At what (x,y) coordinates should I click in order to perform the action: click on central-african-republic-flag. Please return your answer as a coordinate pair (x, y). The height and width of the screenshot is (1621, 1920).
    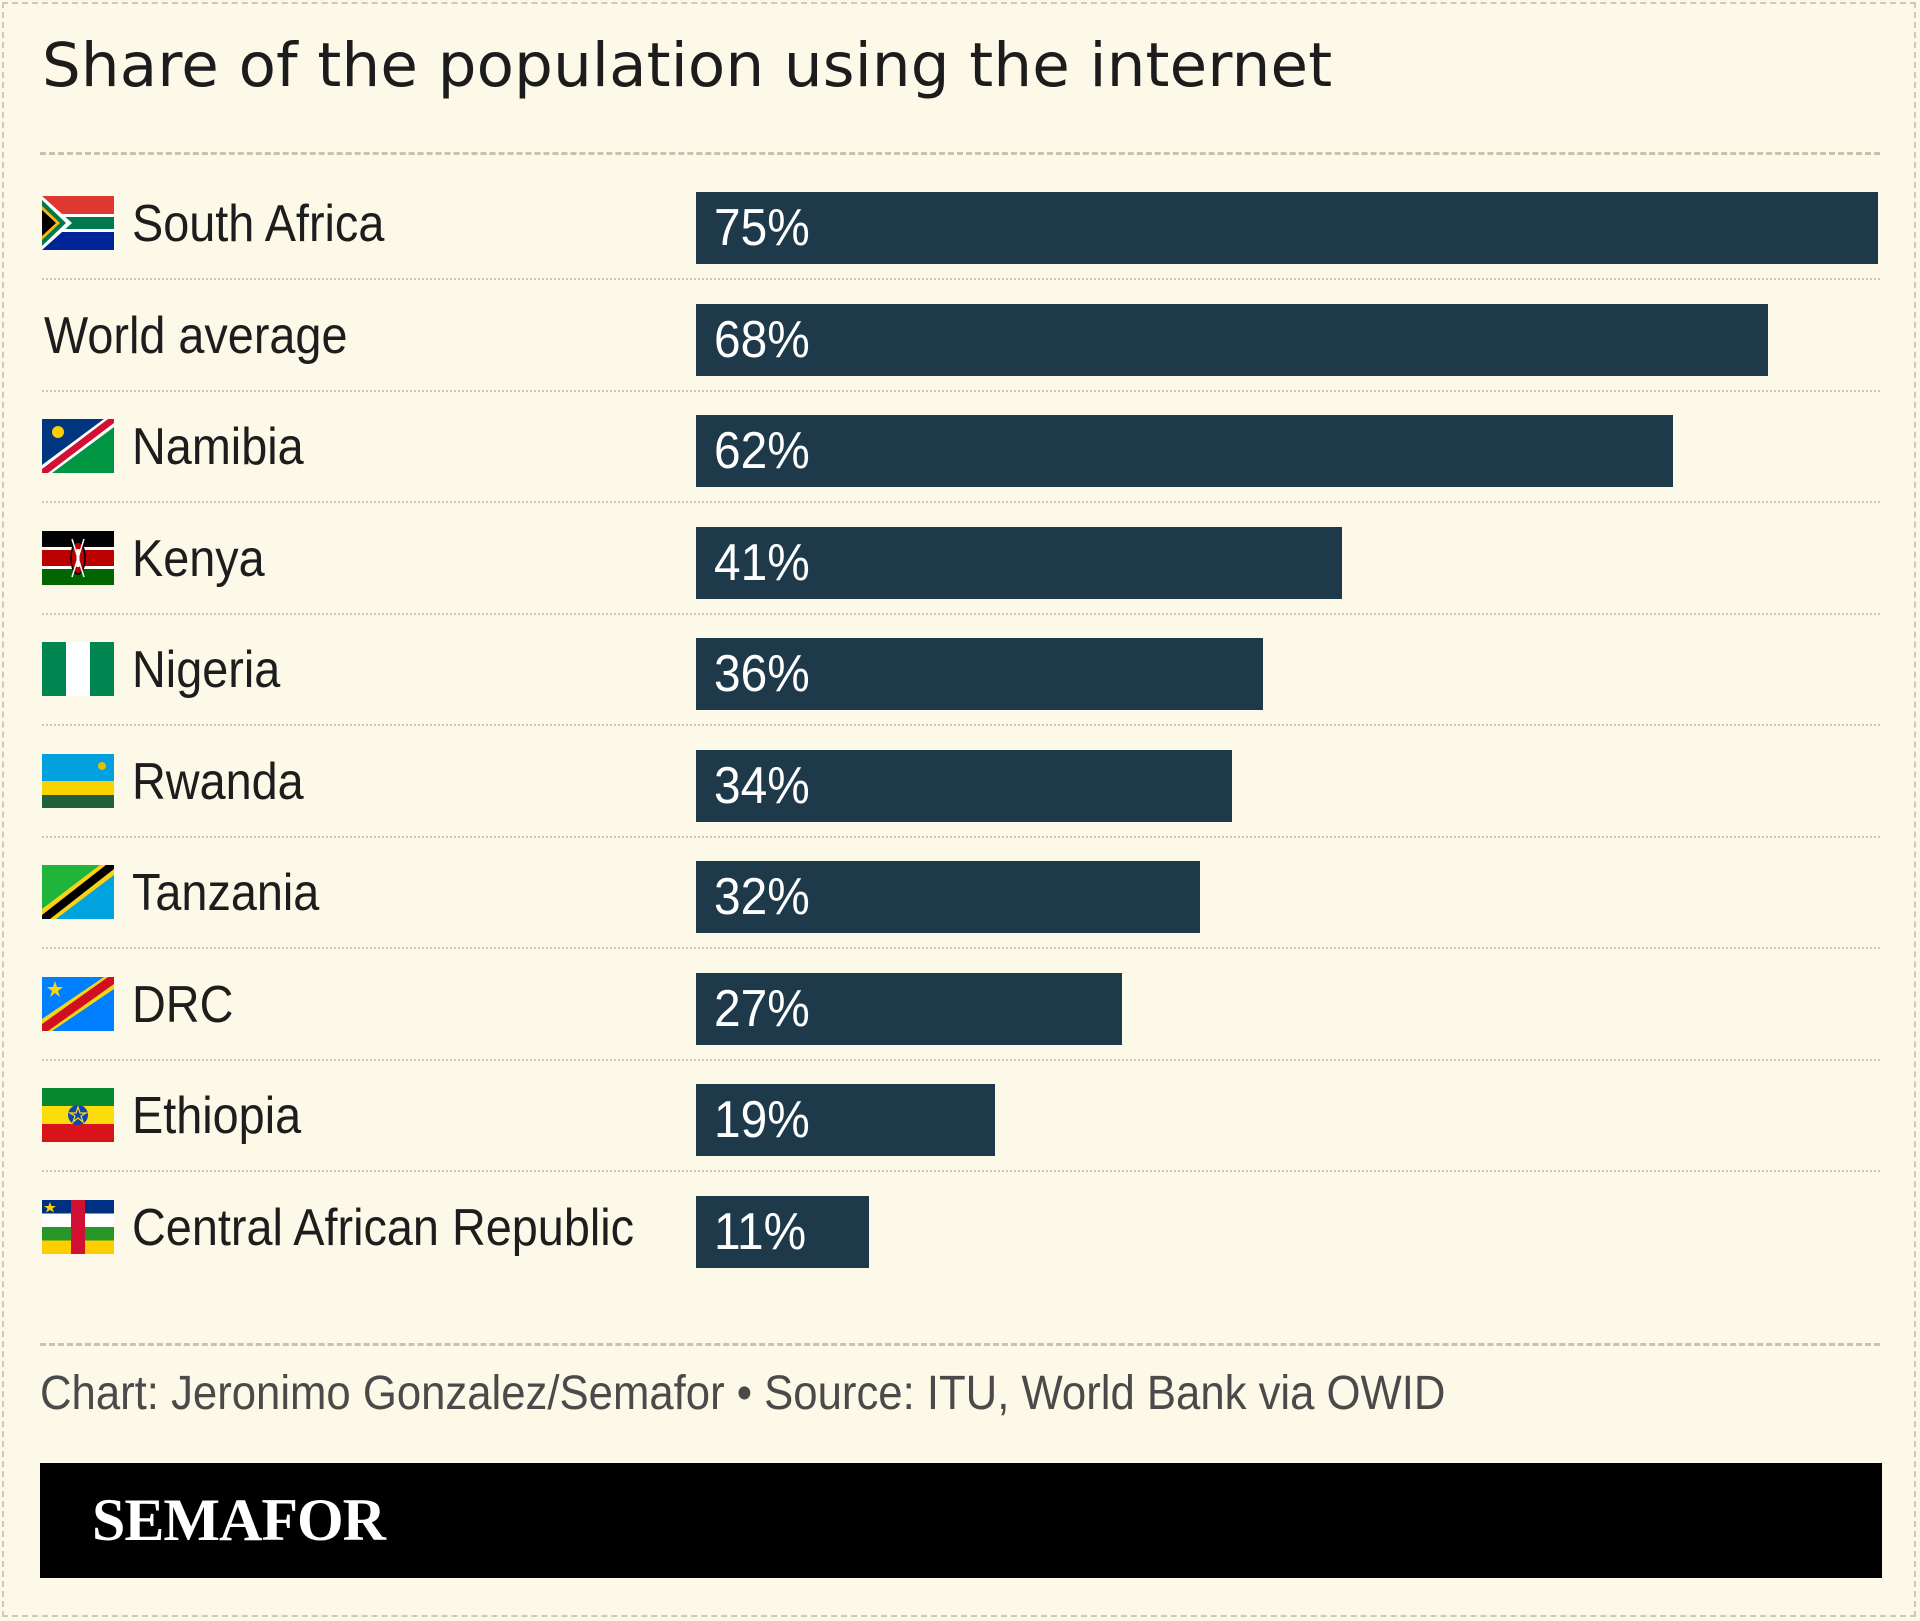
    Looking at the image, I should click on (78, 1226).